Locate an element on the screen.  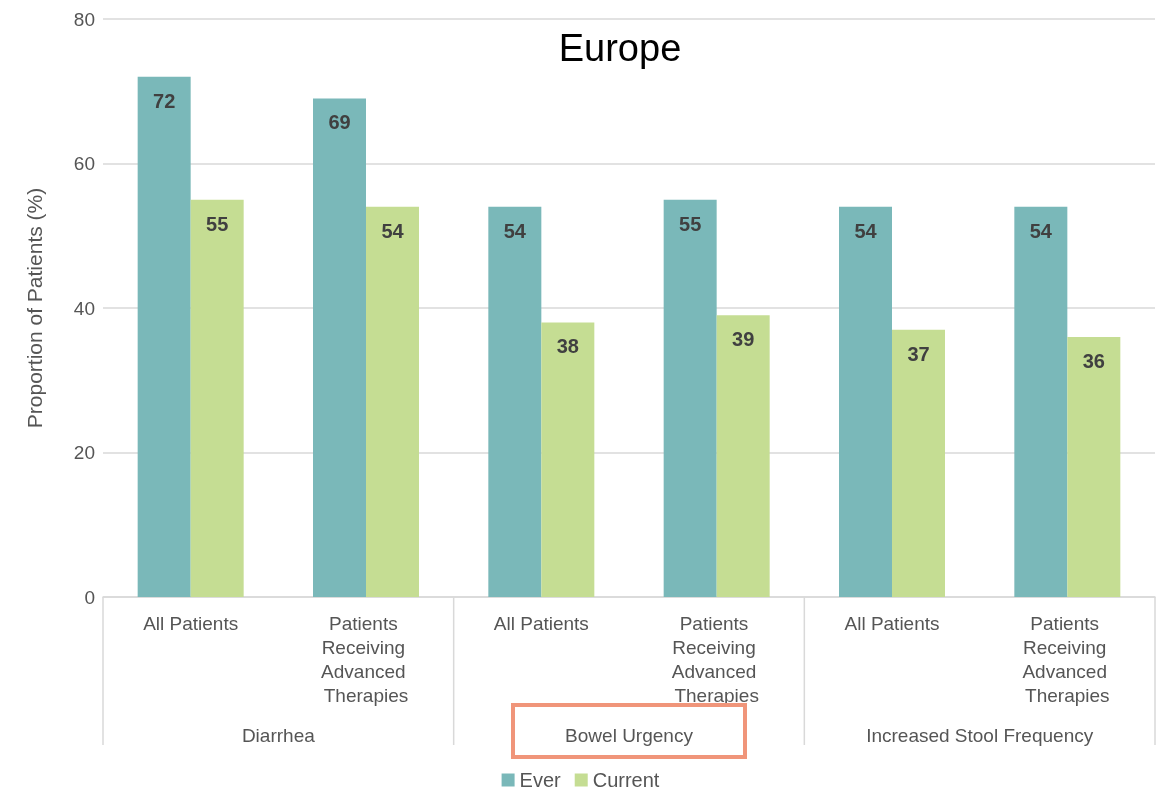
text: Bowel Urgency is located at coordinates (629, 735).